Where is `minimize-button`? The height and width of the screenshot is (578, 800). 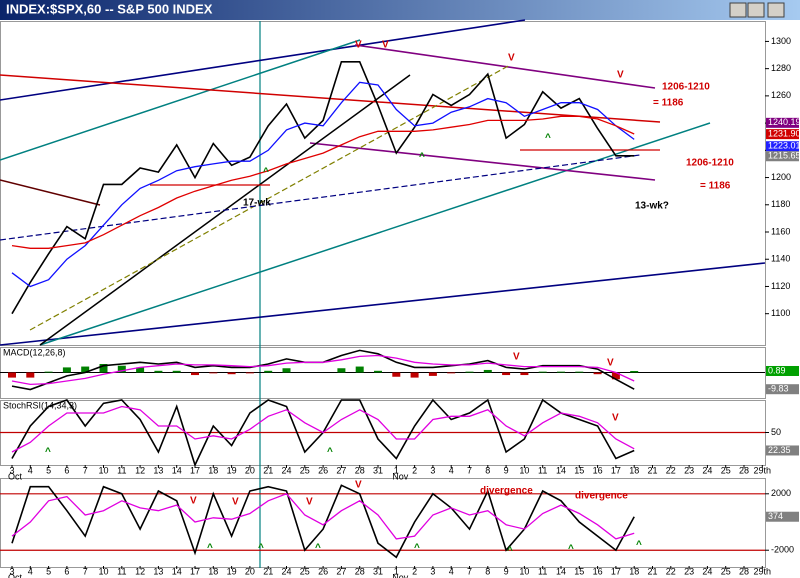
minimize-button is located at coordinates (738, 10).